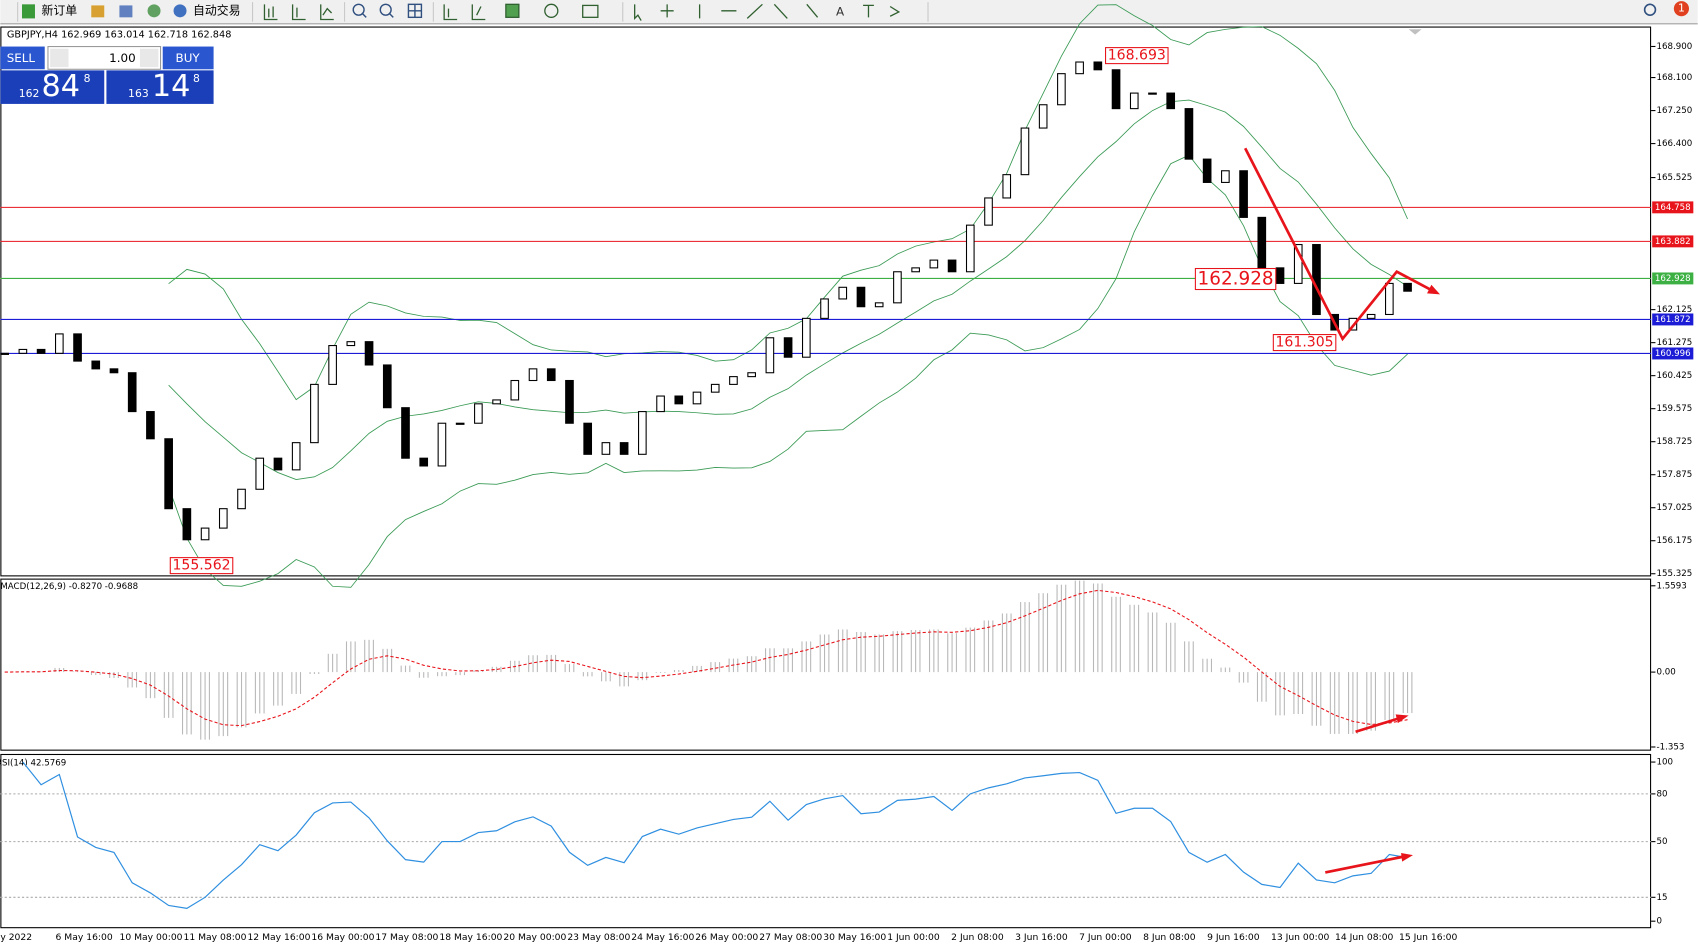 The image size is (1698, 949). I want to click on separators, so click(473, 12).